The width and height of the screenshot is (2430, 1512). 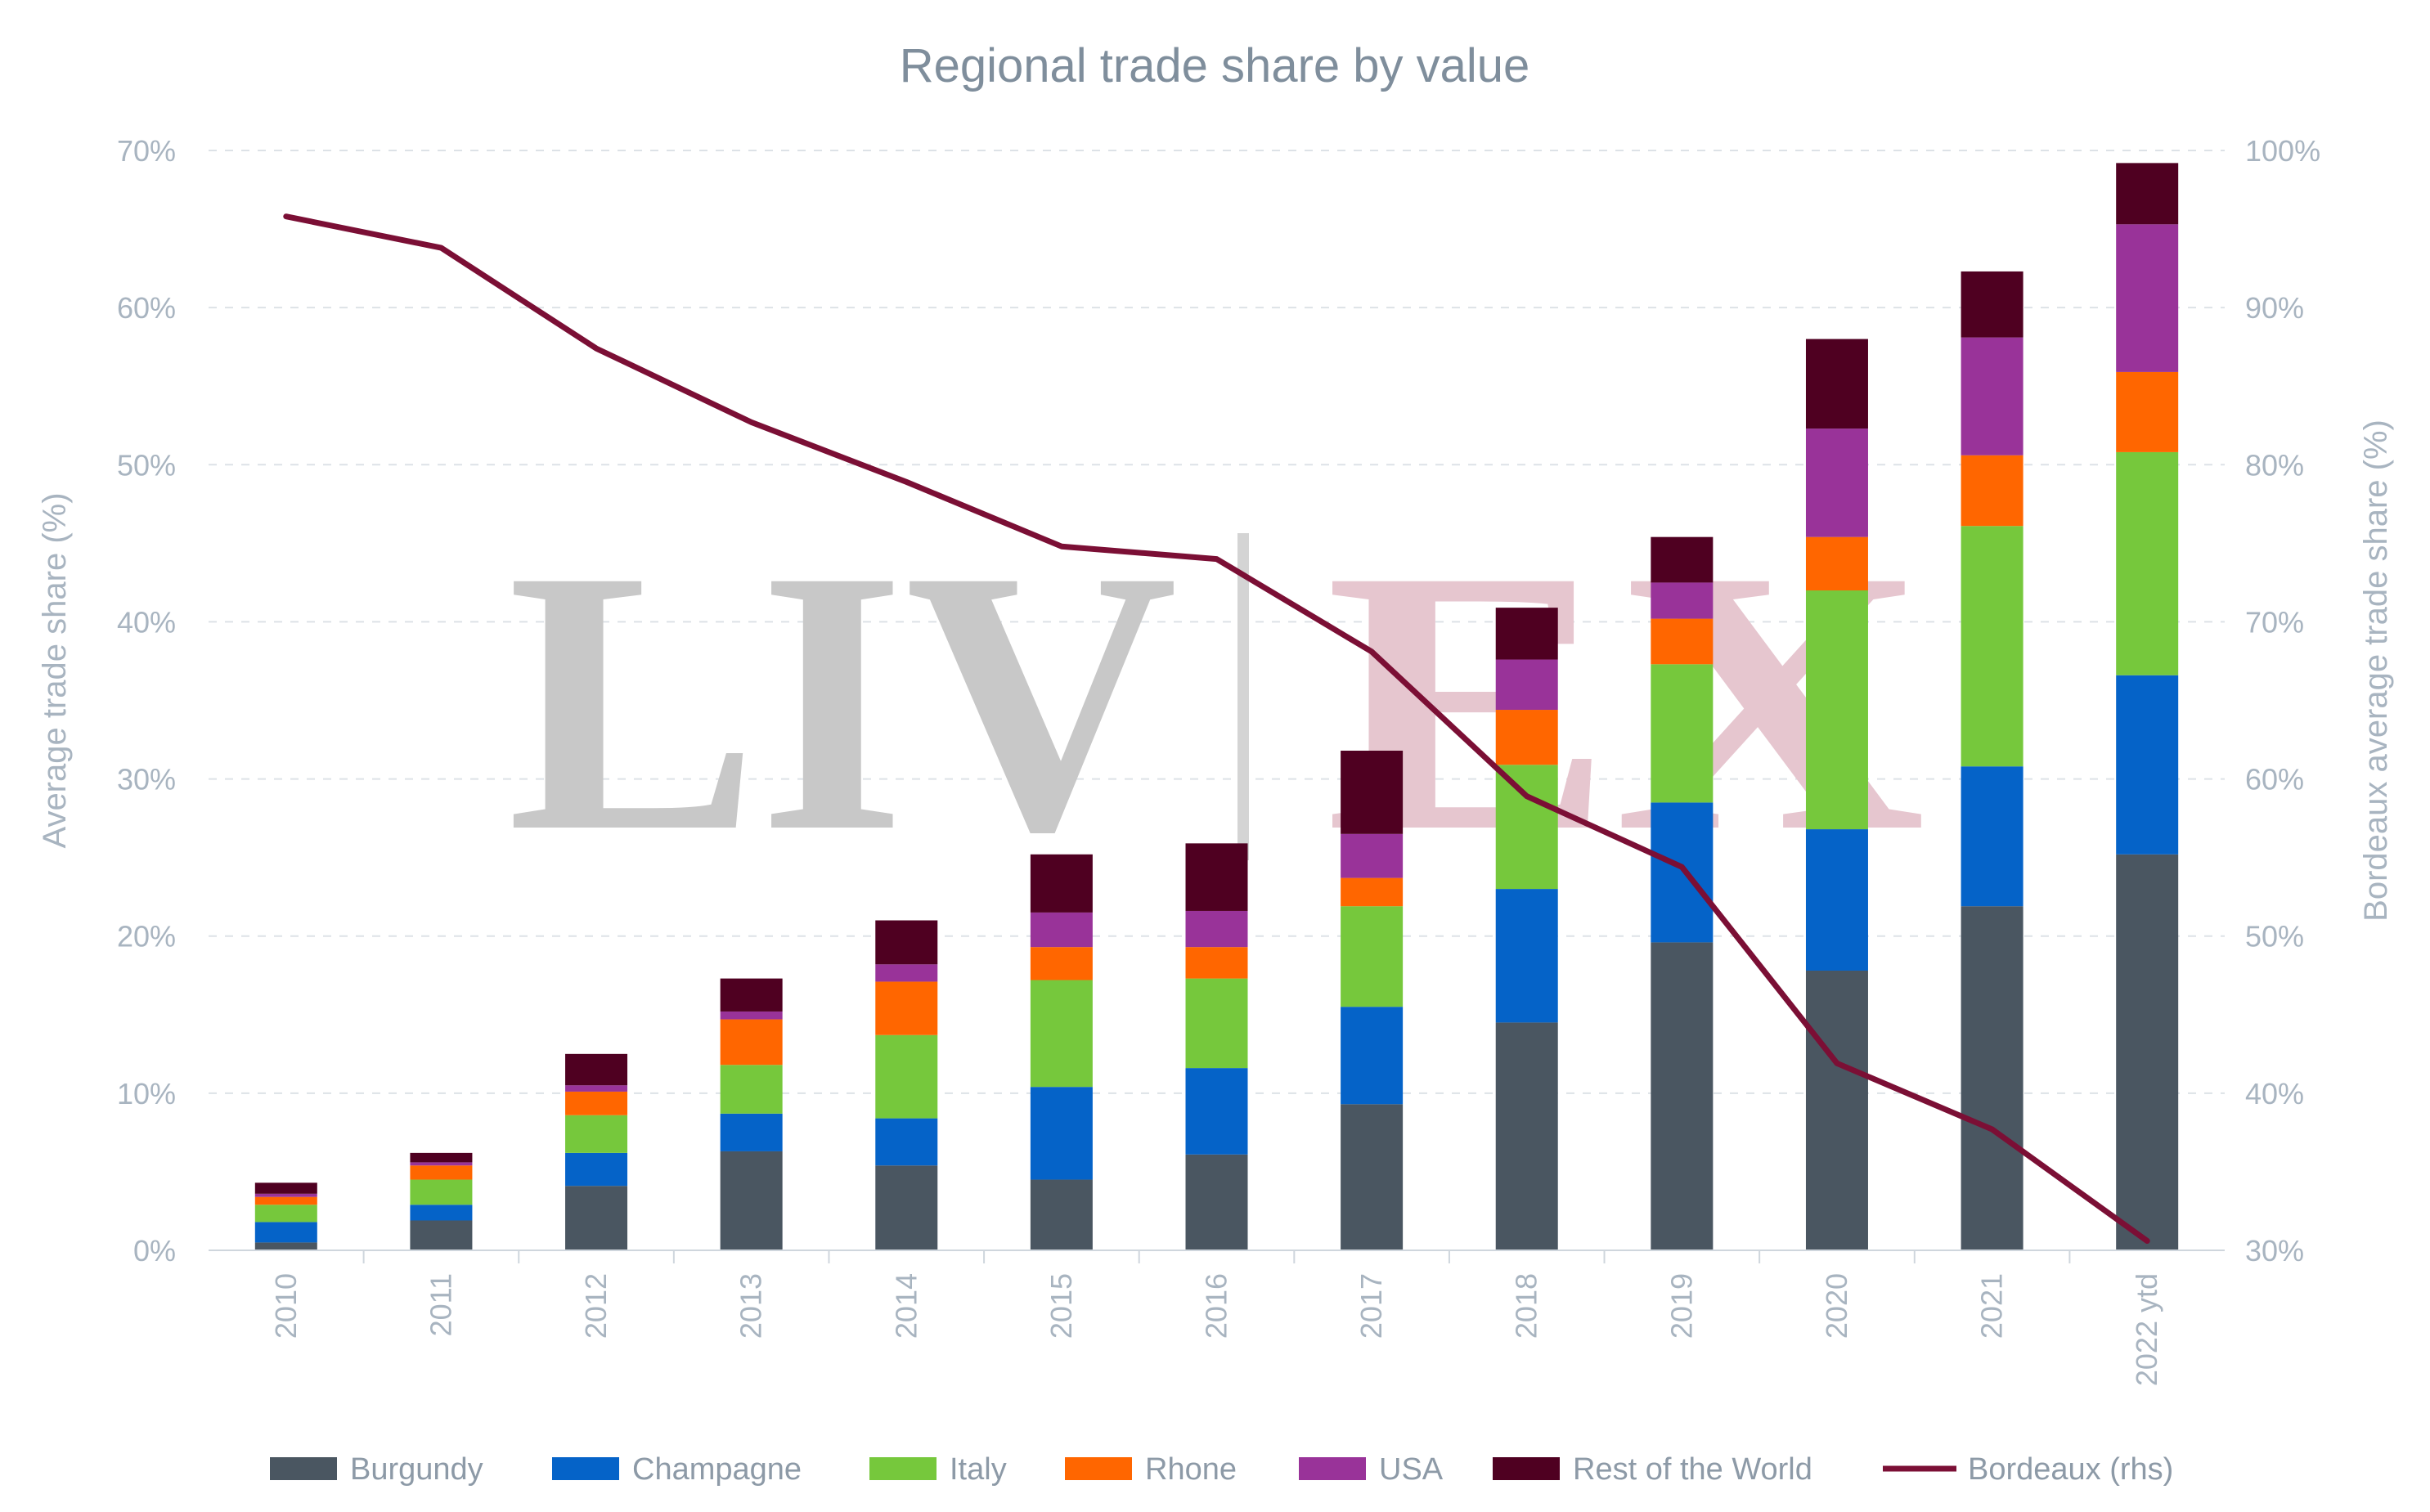 What do you see at coordinates (146, 780) in the screenshot?
I see `left-tick-label: 30%` at bounding box center [146, 780].